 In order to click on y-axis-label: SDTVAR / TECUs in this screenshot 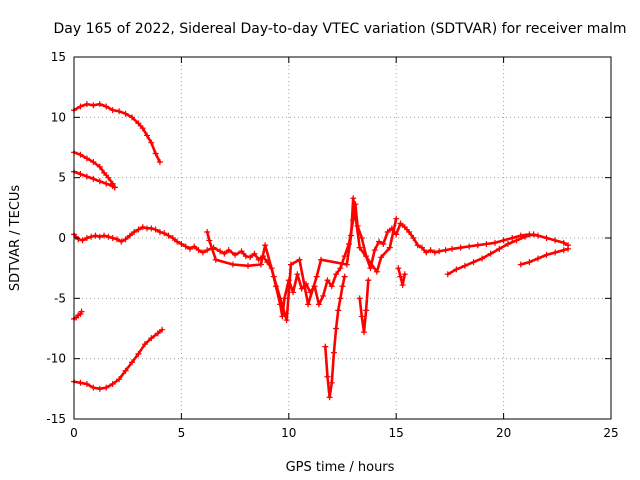, I will do `click(15, 238)`.